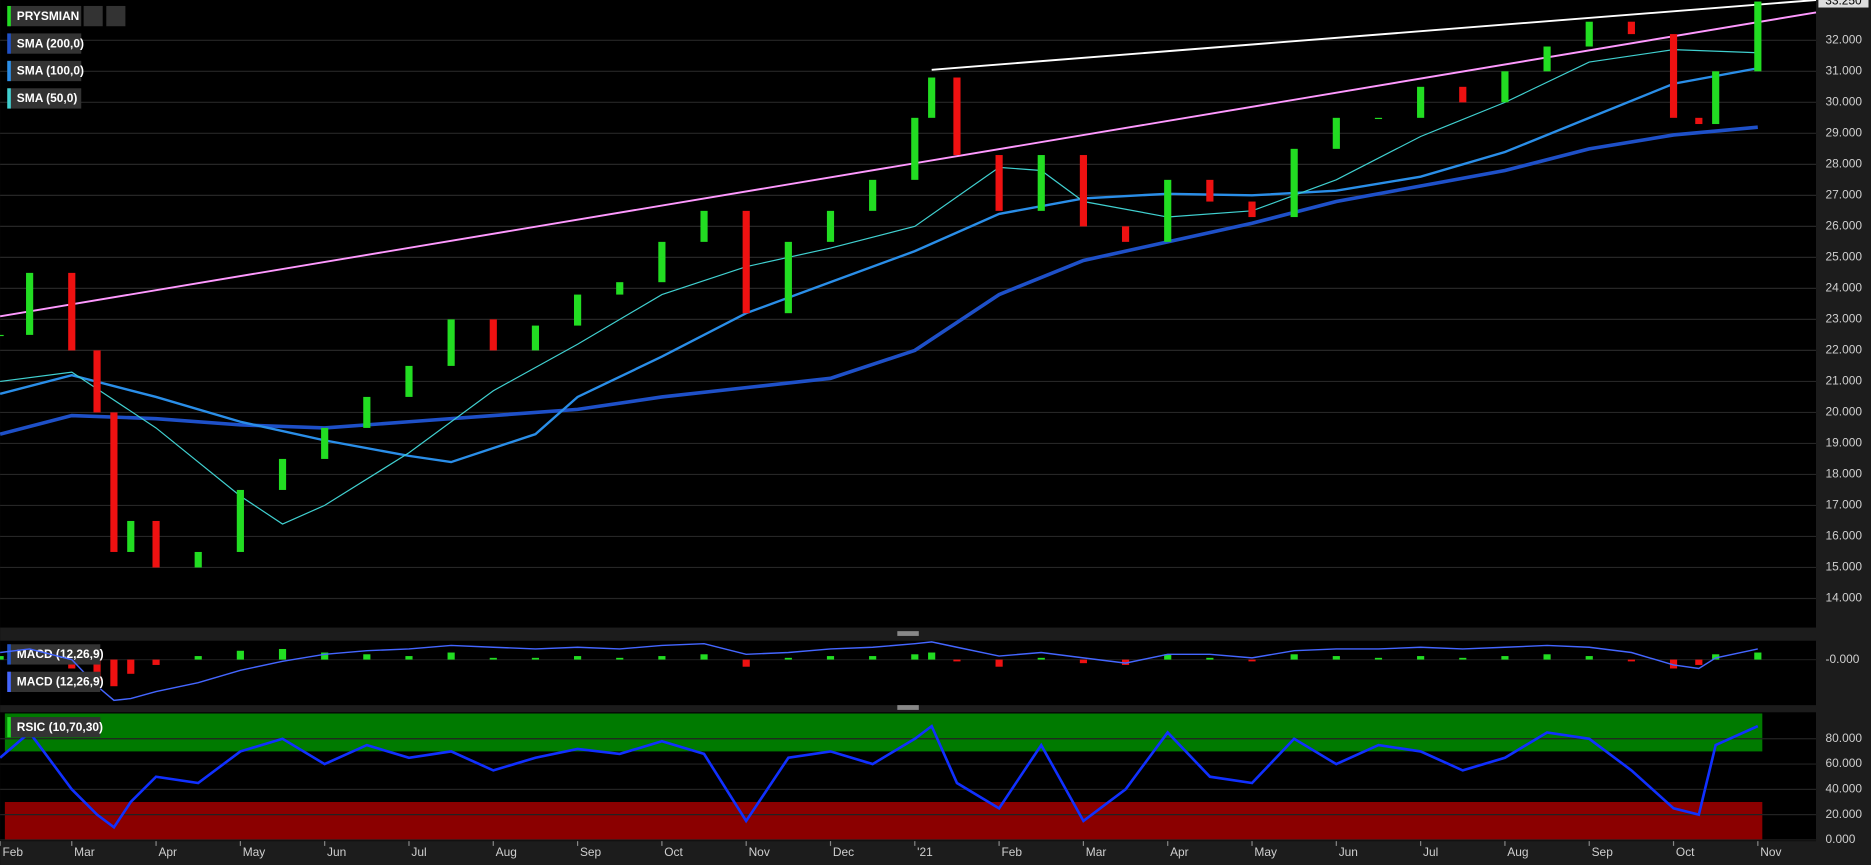 The height and width of the screenshot is (865, 1871). Describe the element at coordinates (1603, 852) in the screenshot. I see `x-tick-label: Sep` at that location.